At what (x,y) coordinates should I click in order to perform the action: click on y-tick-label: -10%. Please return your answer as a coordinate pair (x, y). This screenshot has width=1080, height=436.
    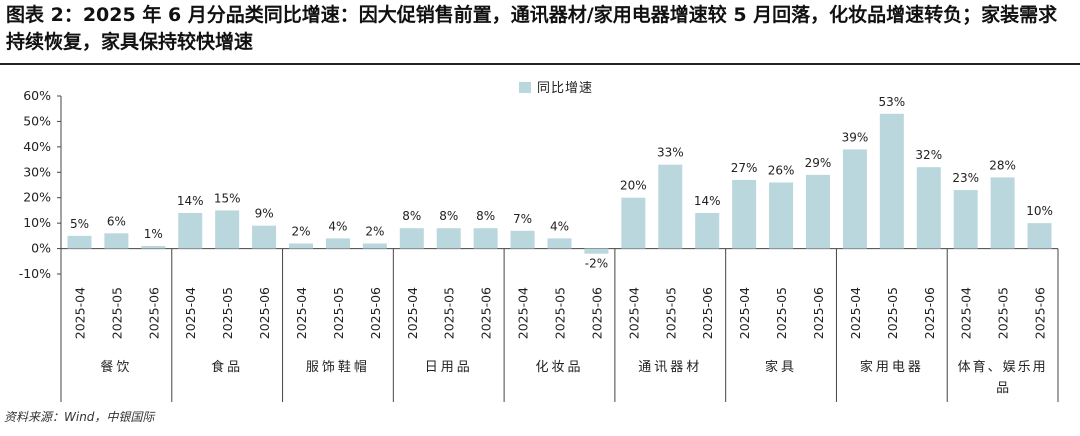
    Looking at the image, I should click on (35, 273).